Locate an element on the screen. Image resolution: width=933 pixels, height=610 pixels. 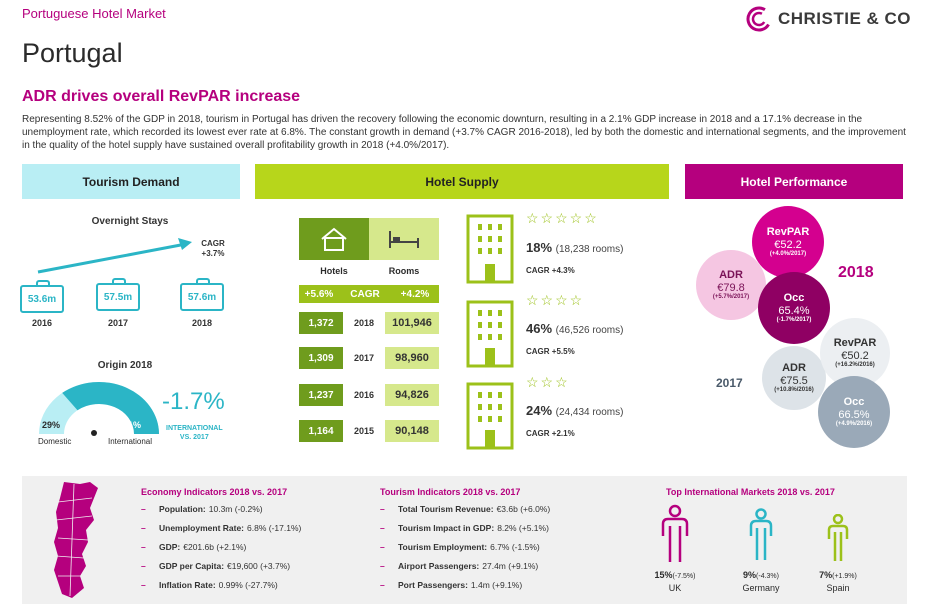
cagr-value: +3.7% is located at coordinates (213, 253).